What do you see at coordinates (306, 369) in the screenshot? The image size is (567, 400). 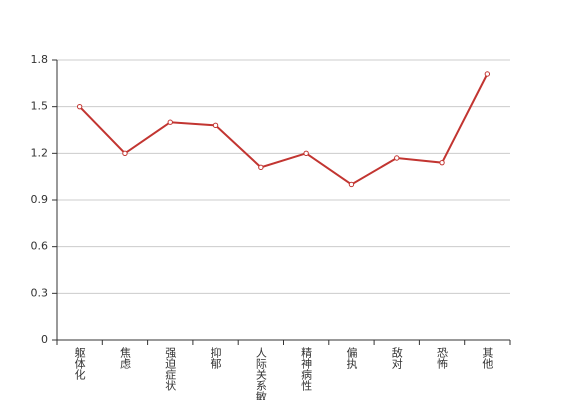 I see `x-tick-label: 精神病性` at bounding box center [306, 369].